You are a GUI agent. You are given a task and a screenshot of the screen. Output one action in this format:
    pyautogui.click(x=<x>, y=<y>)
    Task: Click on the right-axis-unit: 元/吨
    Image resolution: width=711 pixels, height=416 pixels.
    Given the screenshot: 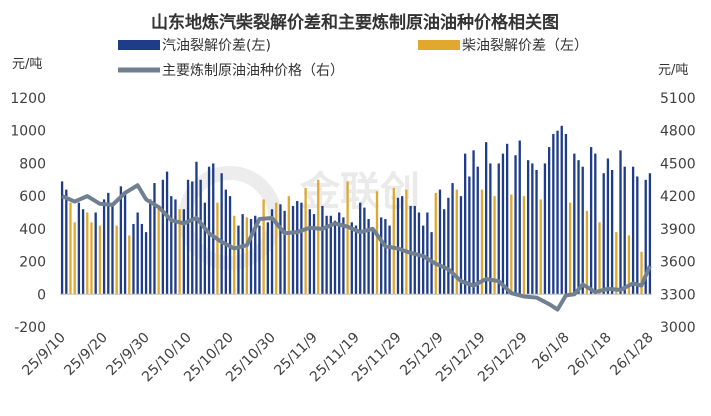 What is the action you would take?
    pyautogui.click(x=673, y=70)
    